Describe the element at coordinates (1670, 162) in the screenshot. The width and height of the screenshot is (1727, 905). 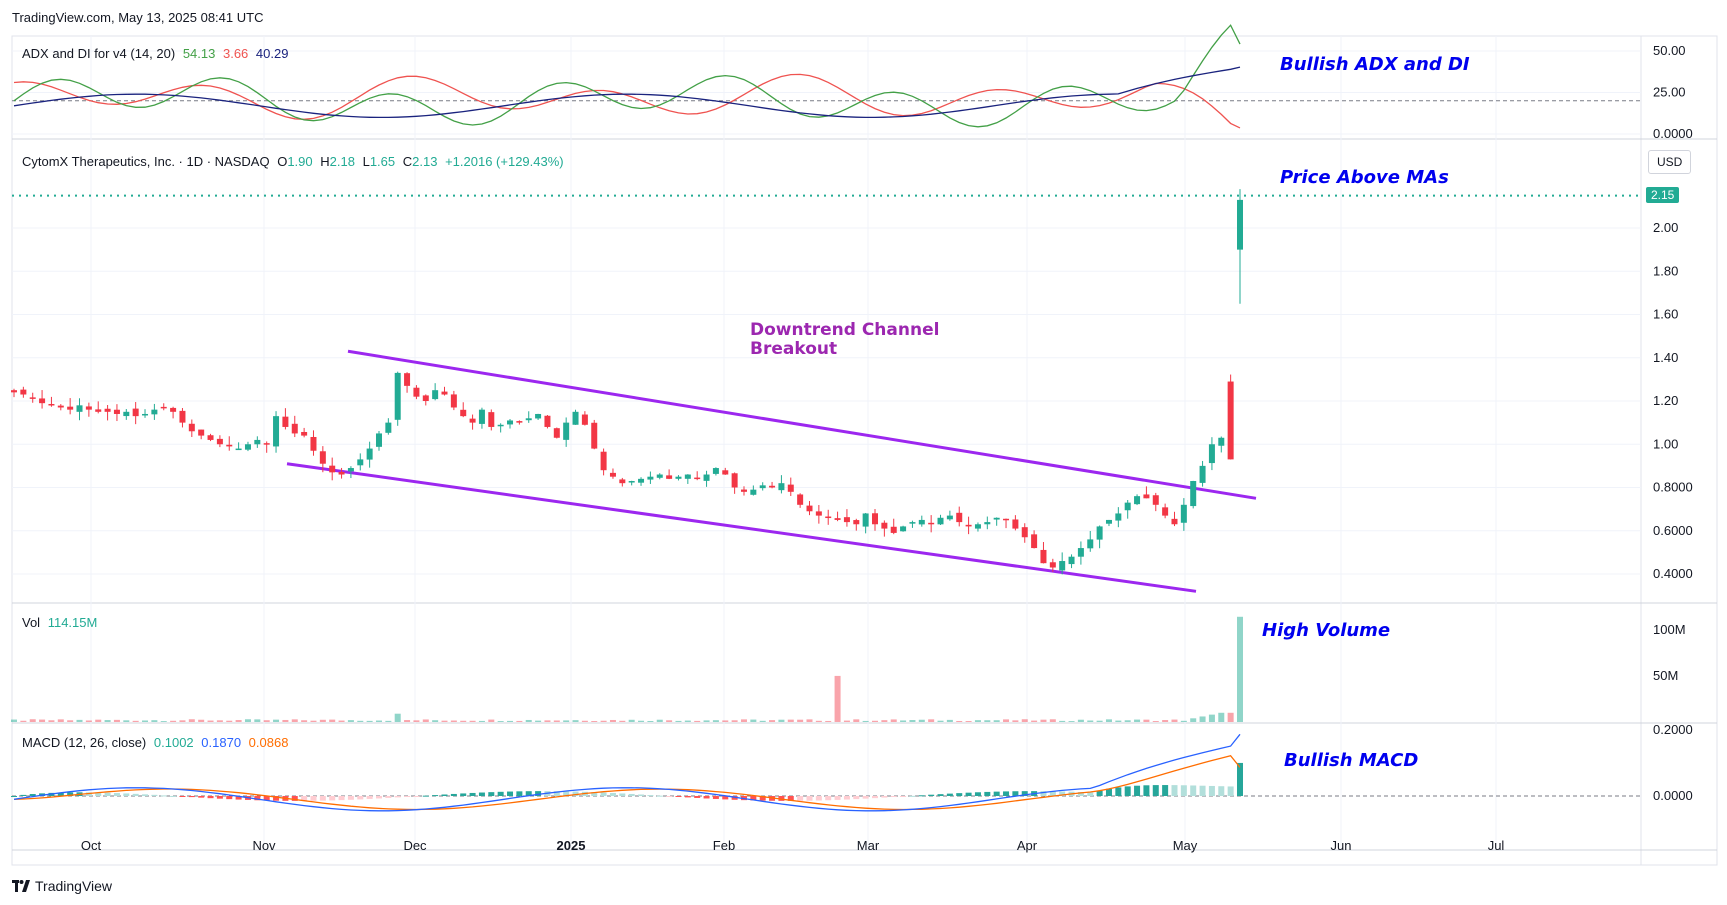
I see `currency-button: USD` at that location.